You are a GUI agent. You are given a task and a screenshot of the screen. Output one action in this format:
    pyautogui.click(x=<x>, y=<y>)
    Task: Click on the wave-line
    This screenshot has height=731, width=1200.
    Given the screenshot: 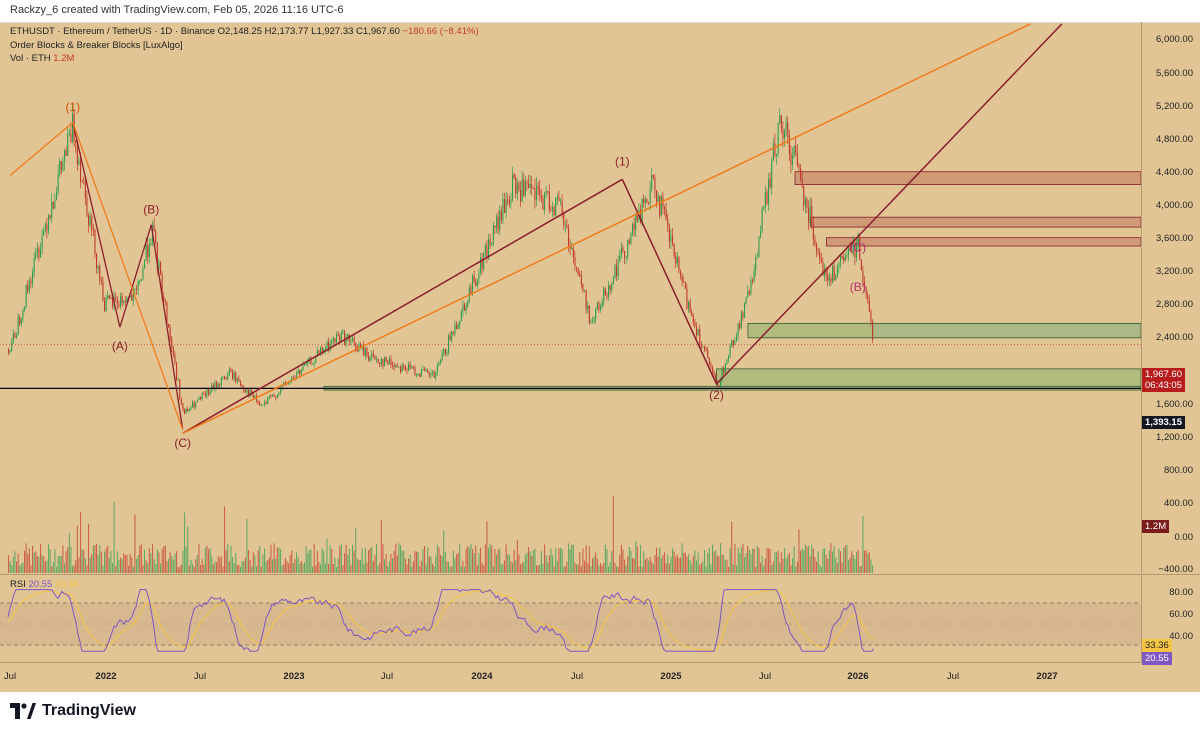 What is the action you would take?
    pyautogui.click(x=167, y=327)
    